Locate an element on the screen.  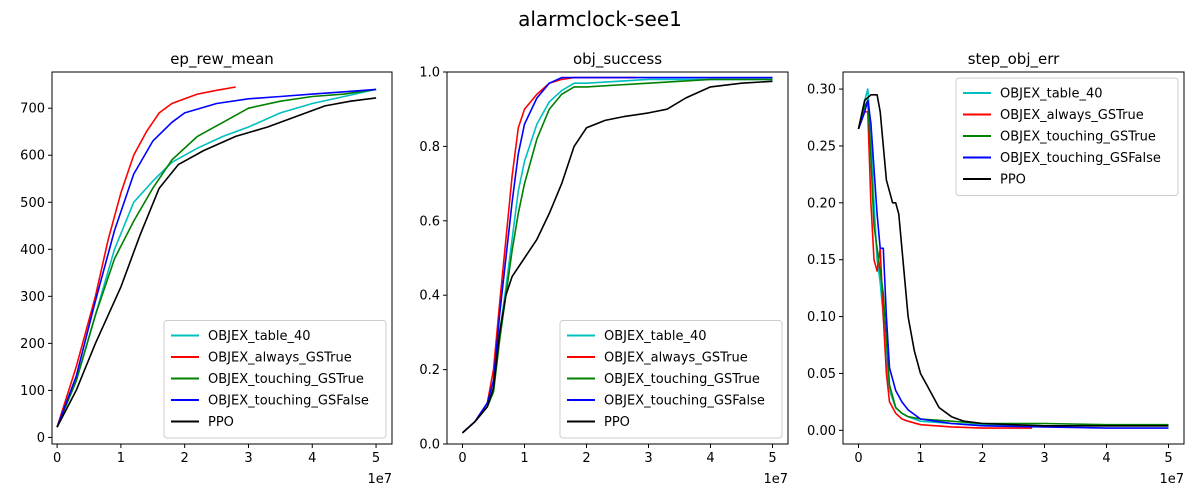
y-tick-label: 300 is located at coordinates (32, 297).